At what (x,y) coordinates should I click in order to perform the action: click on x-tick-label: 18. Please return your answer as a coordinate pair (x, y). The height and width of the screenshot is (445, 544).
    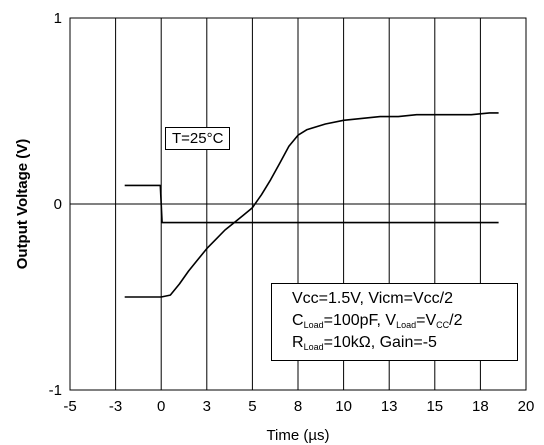
    Looking at the image, I should click on (480, 406).